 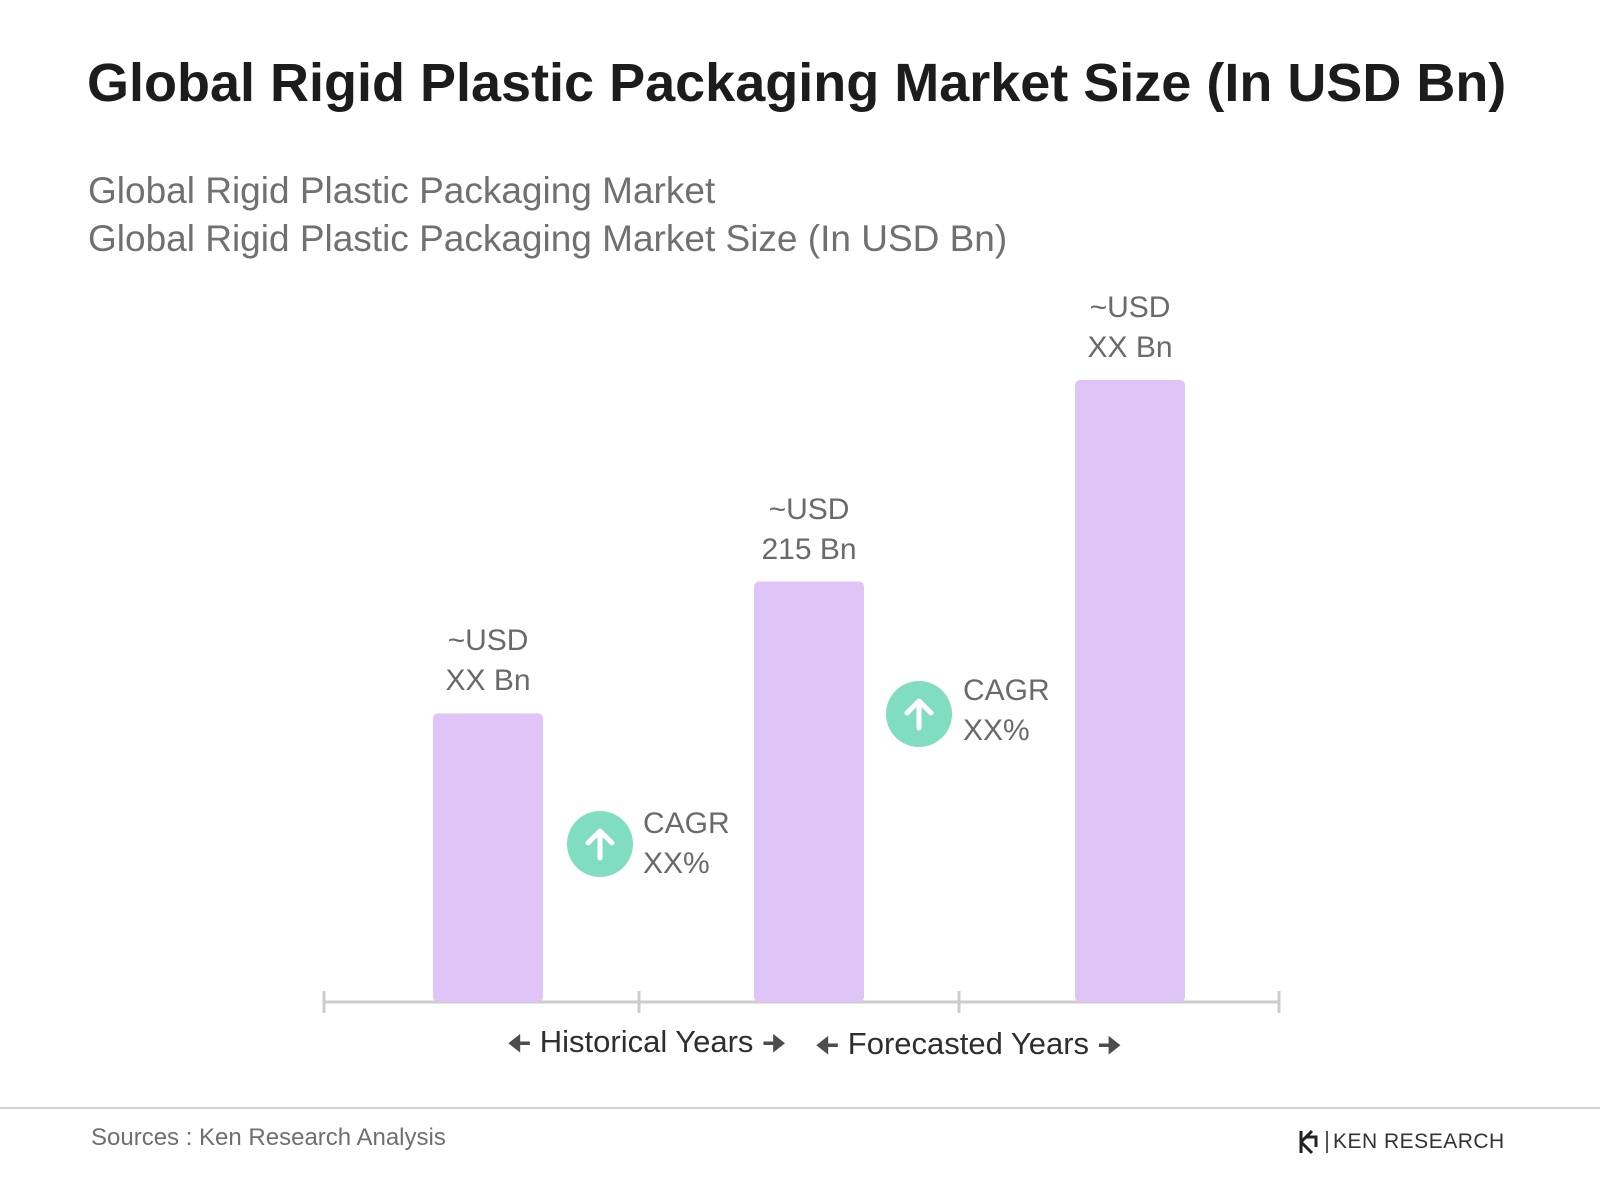 I want to click on ken-research-logo: KEN RESEARCH, so click(x=1401, y=1142).